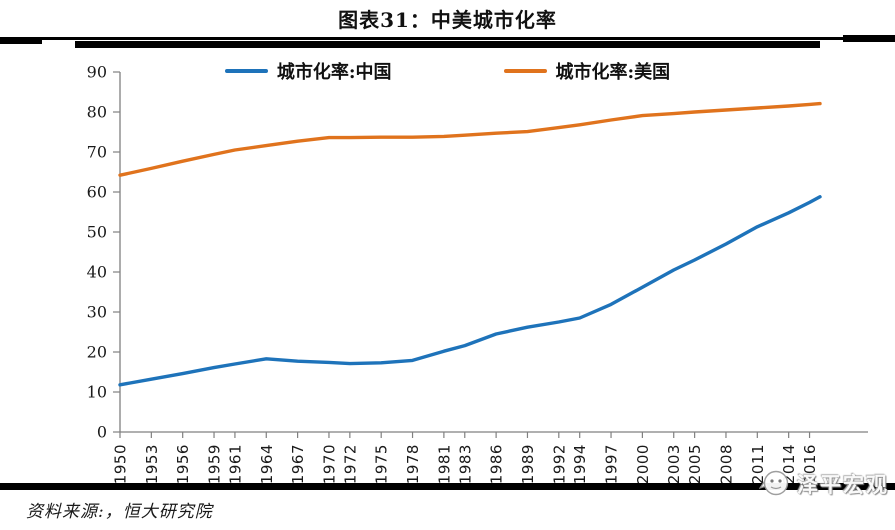 This screenshot has width=895, height=530. I want to click on y-tick-label: 70, so click(97, 152).